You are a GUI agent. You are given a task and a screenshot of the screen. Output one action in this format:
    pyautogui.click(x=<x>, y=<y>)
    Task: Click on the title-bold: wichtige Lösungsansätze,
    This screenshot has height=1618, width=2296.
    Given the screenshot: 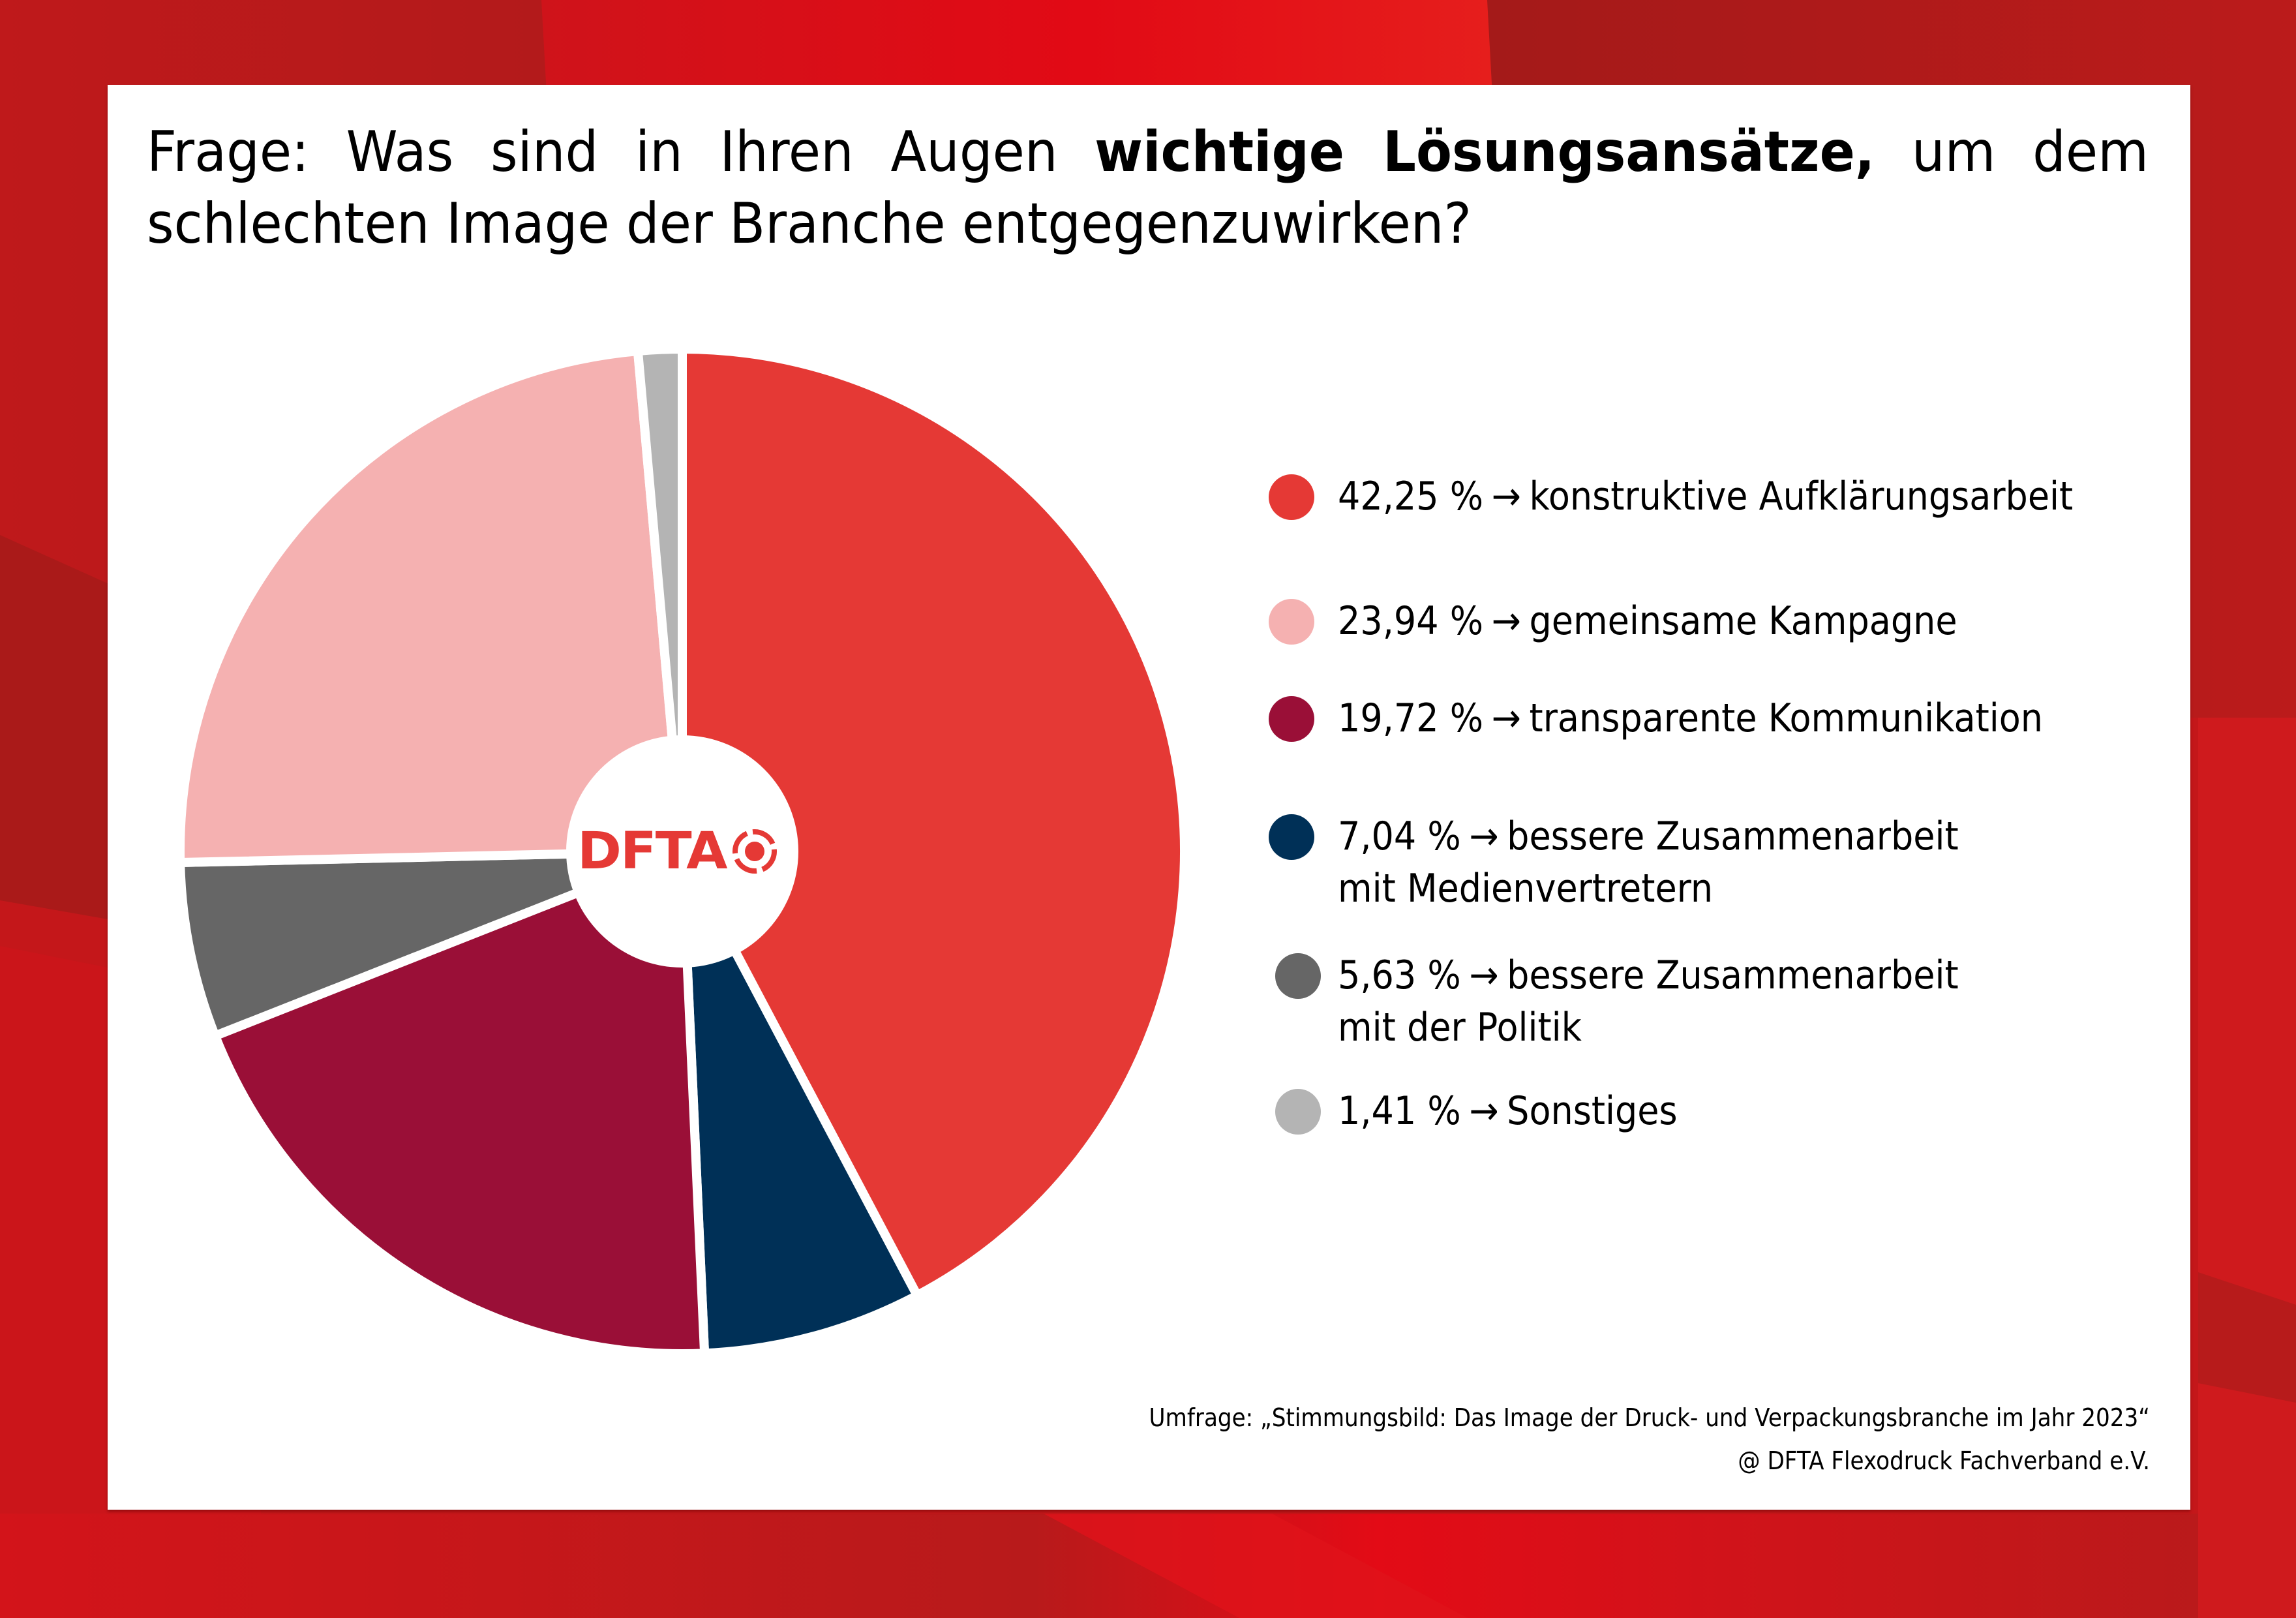 What is the action you would take?
    pyautogui.click(x=1485, y=152)
    